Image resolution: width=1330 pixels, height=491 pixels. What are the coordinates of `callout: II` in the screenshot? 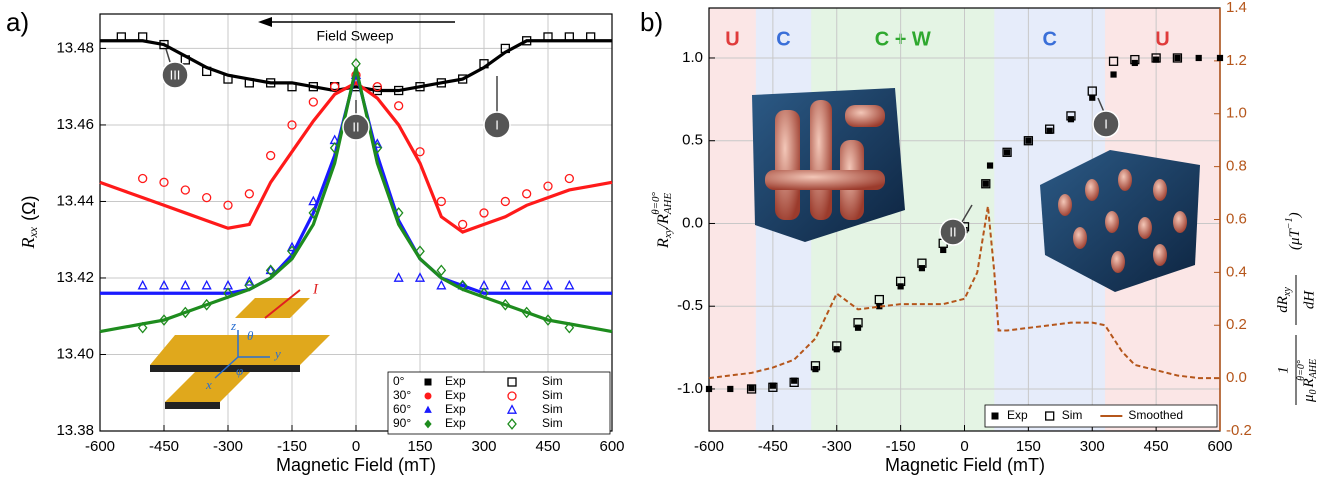 It's located at (356, 120).